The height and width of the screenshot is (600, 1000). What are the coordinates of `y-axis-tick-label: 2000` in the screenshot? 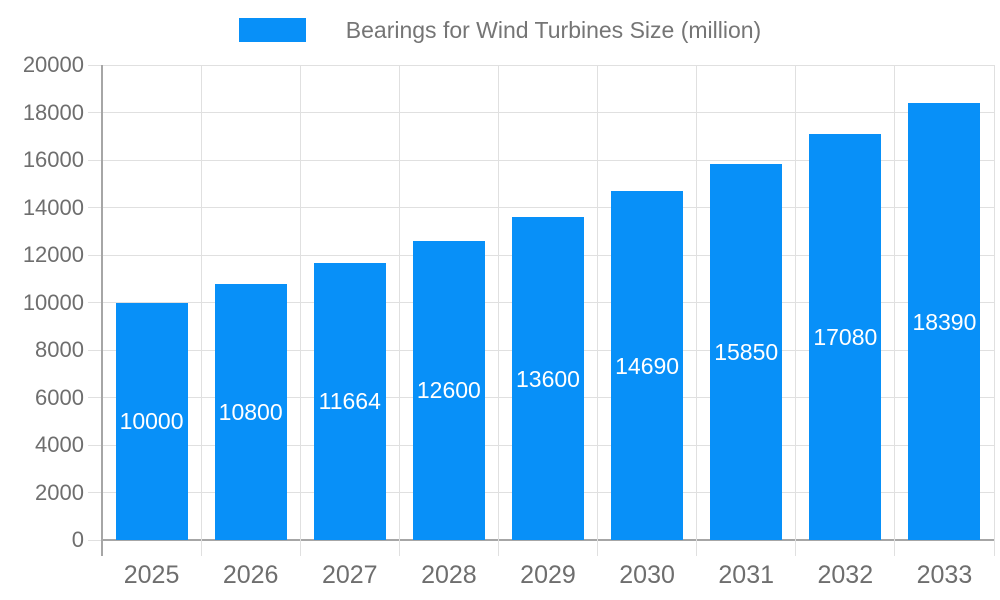 It's located at (59, 492).